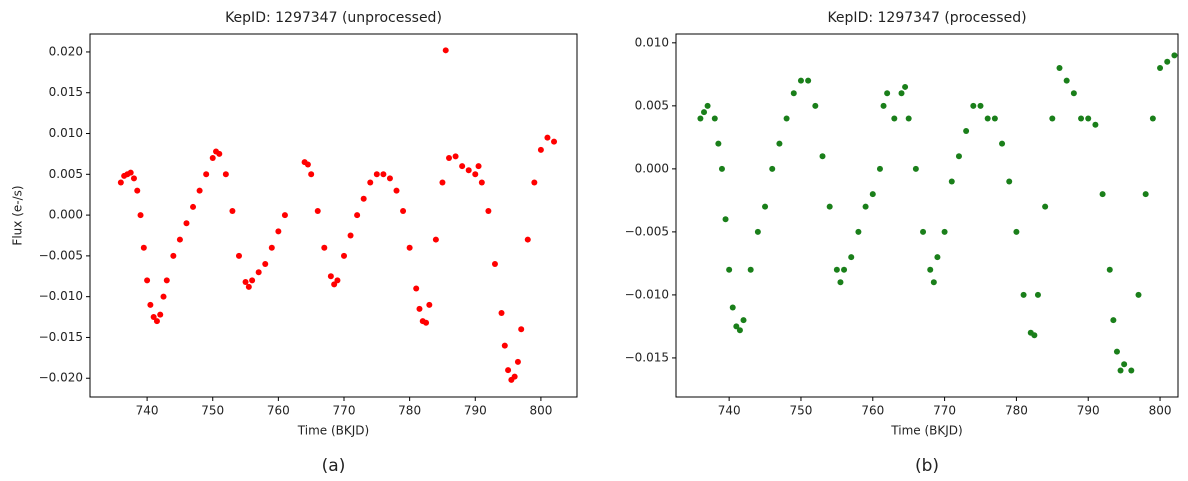 The image size is (1188, 481). I want to click on y-tick-label: 0.010, so click(652, 42).